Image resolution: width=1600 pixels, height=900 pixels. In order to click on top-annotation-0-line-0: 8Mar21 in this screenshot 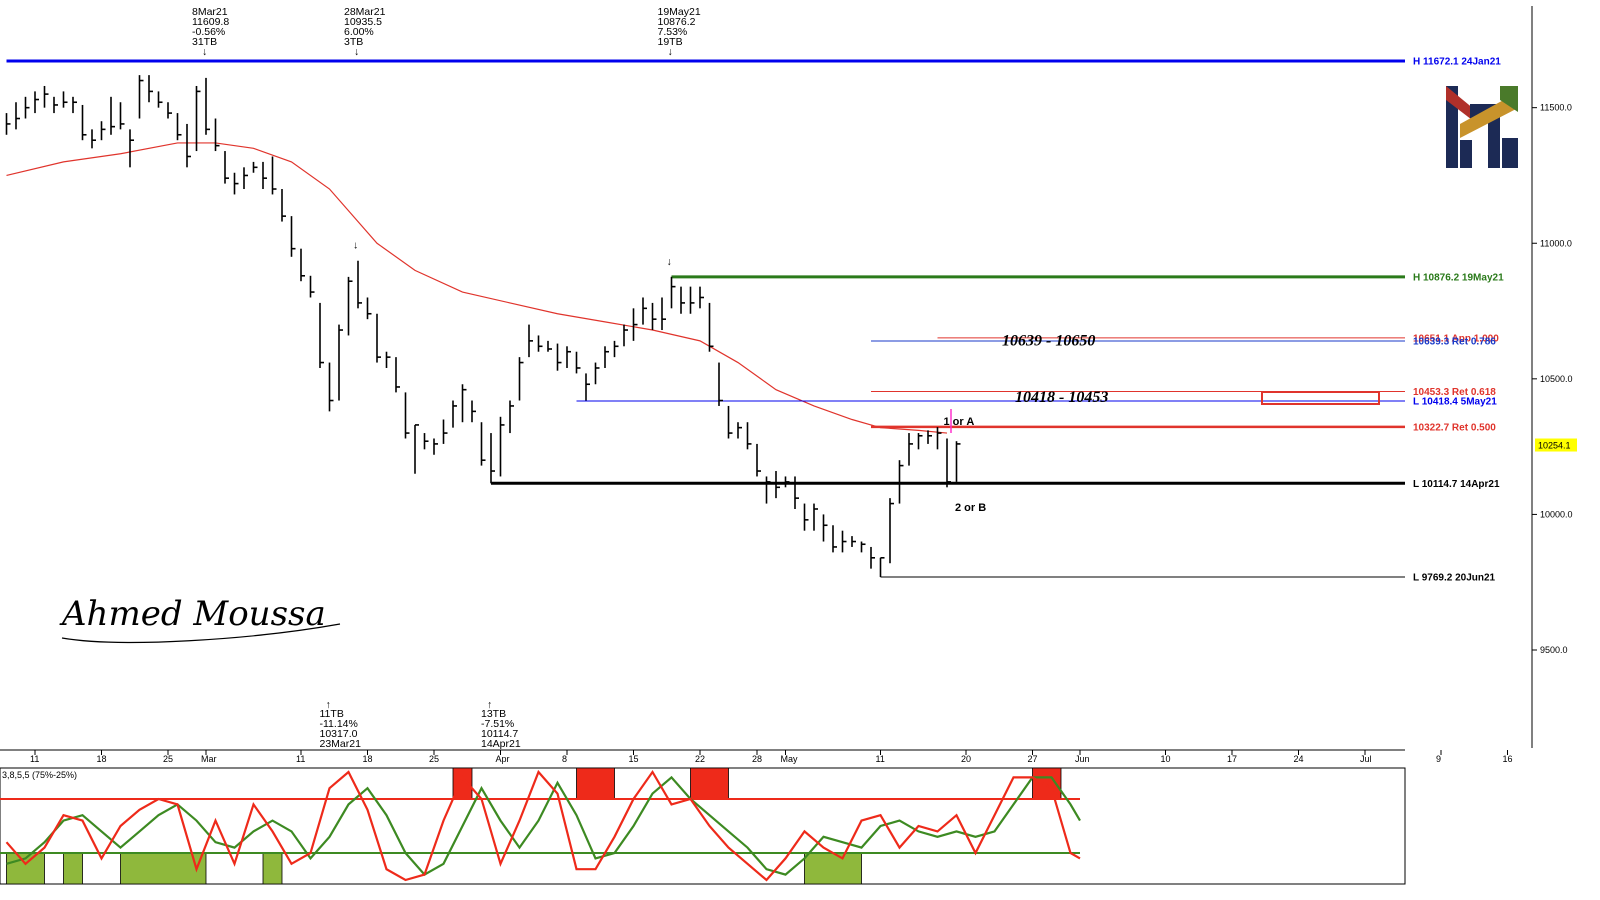, I will do `click(210, 12)`.